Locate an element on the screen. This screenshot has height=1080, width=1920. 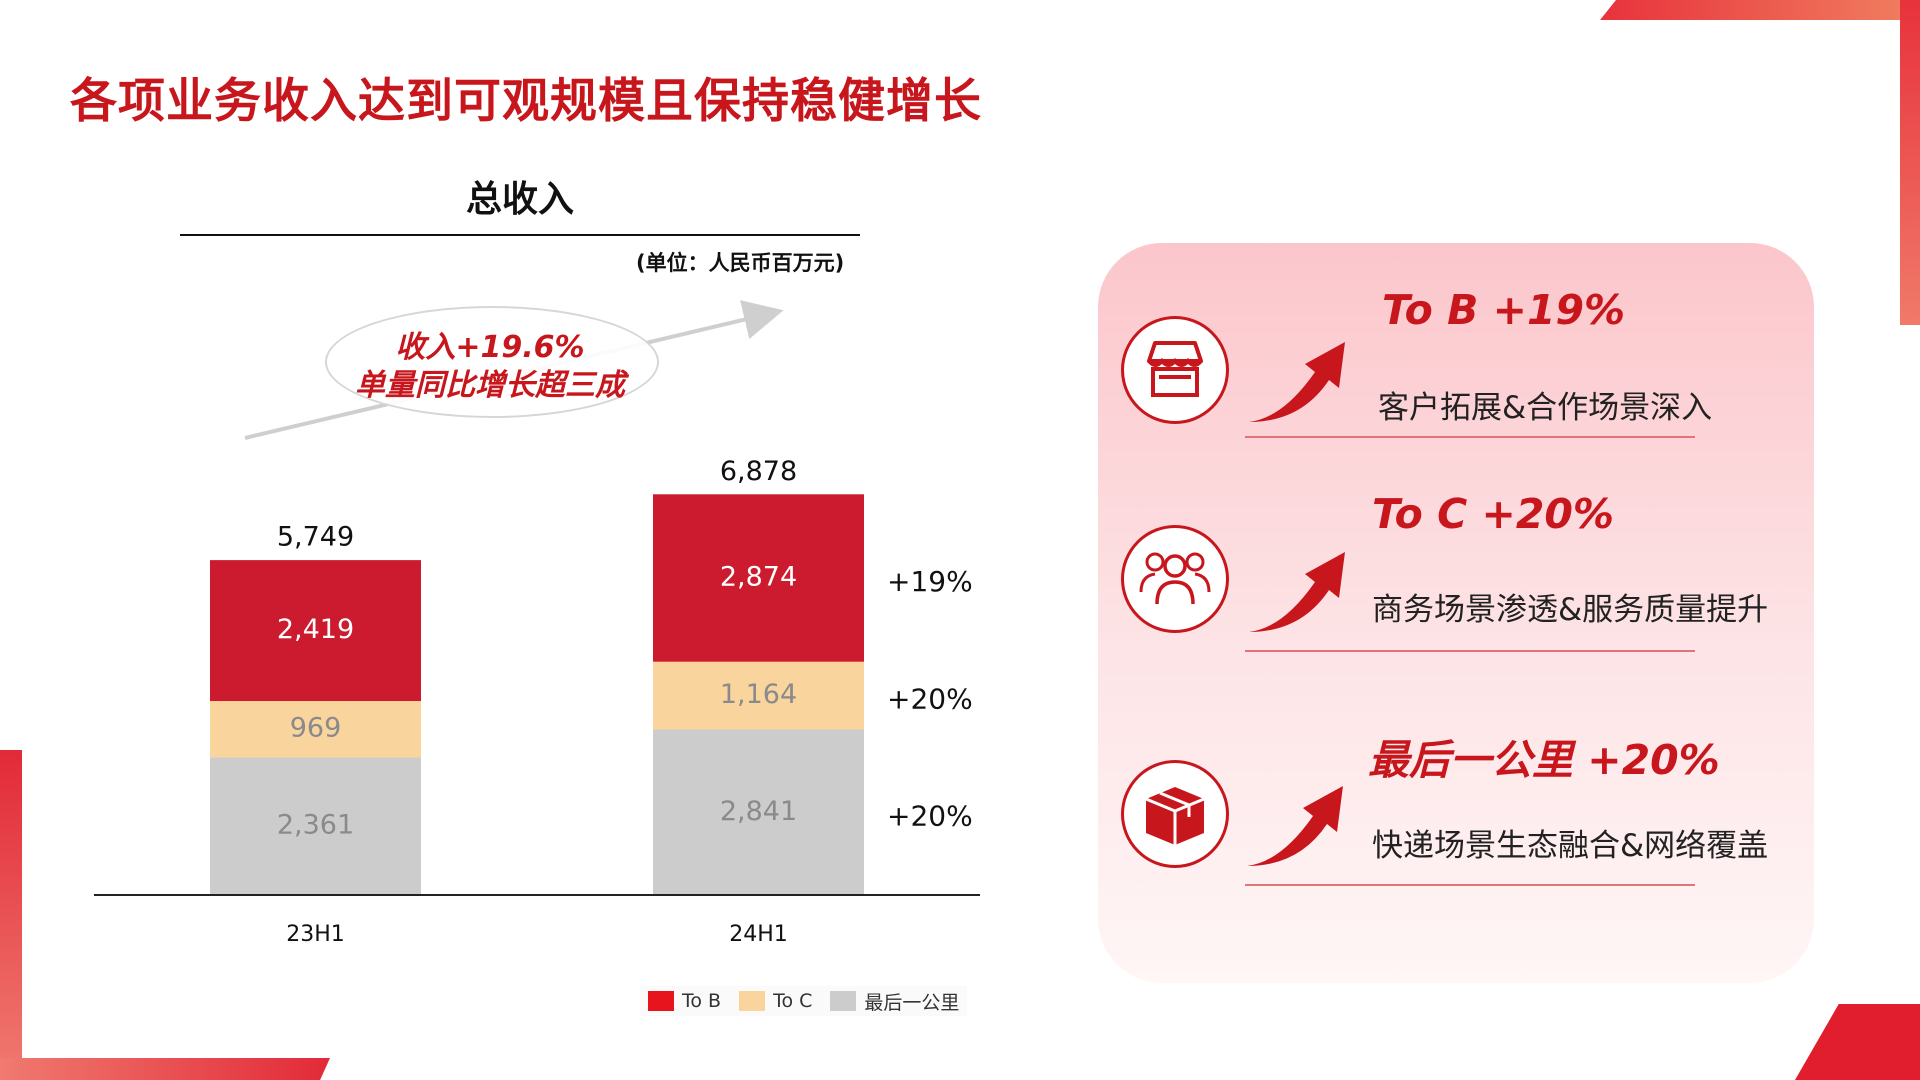
users-icon is located at coordinates (1175, 579).